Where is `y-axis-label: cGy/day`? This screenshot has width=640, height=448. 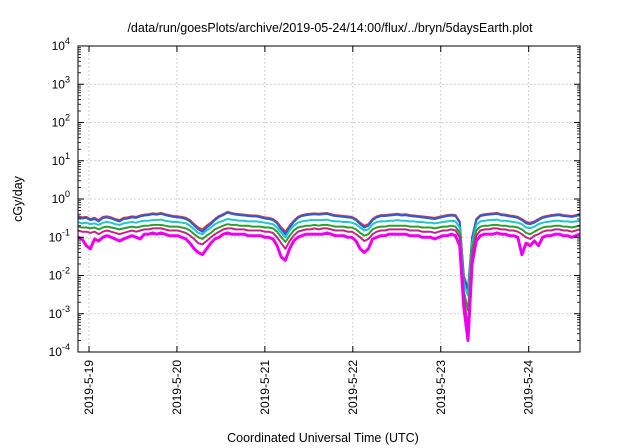
y-axis-label: cGy/day is located at coordinates (18, 198).